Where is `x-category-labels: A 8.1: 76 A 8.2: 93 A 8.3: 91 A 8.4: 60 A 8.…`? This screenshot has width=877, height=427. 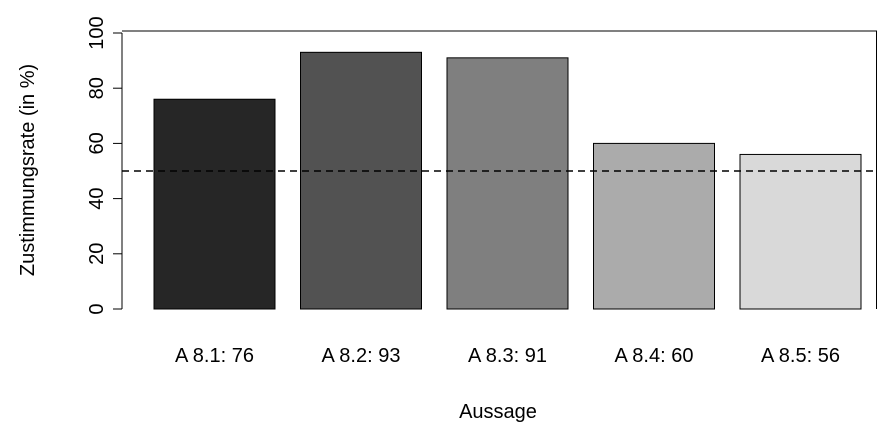
x-category-labels: A 8.1: 76 A 8.2: 93 A 8.3: 91 A 8.4: 60 A 8.… is located at coordinates (507, 356).